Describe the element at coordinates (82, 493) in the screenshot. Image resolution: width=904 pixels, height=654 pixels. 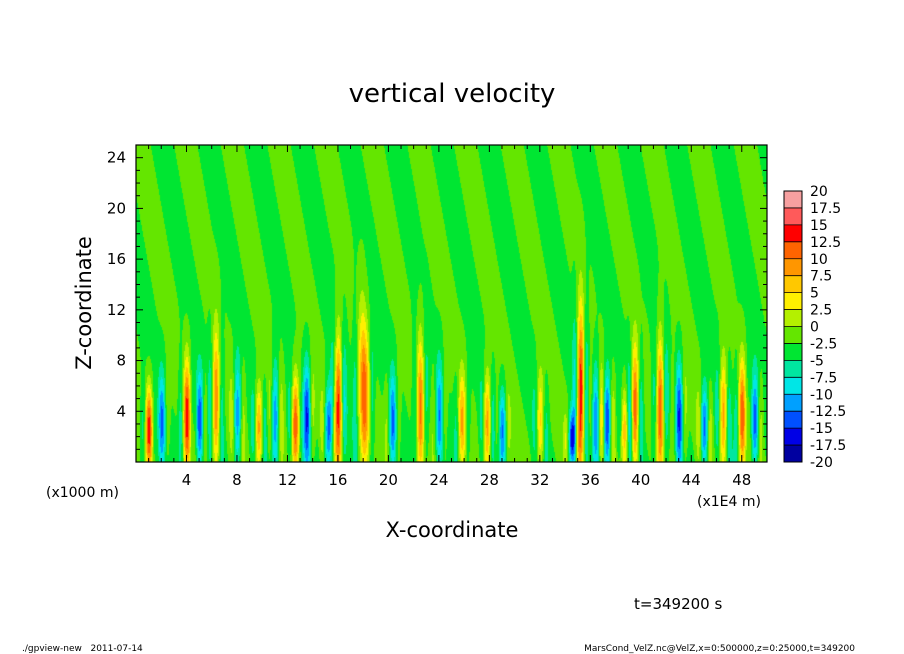
I see `x-unit-label: (x1000 m)` at that location.